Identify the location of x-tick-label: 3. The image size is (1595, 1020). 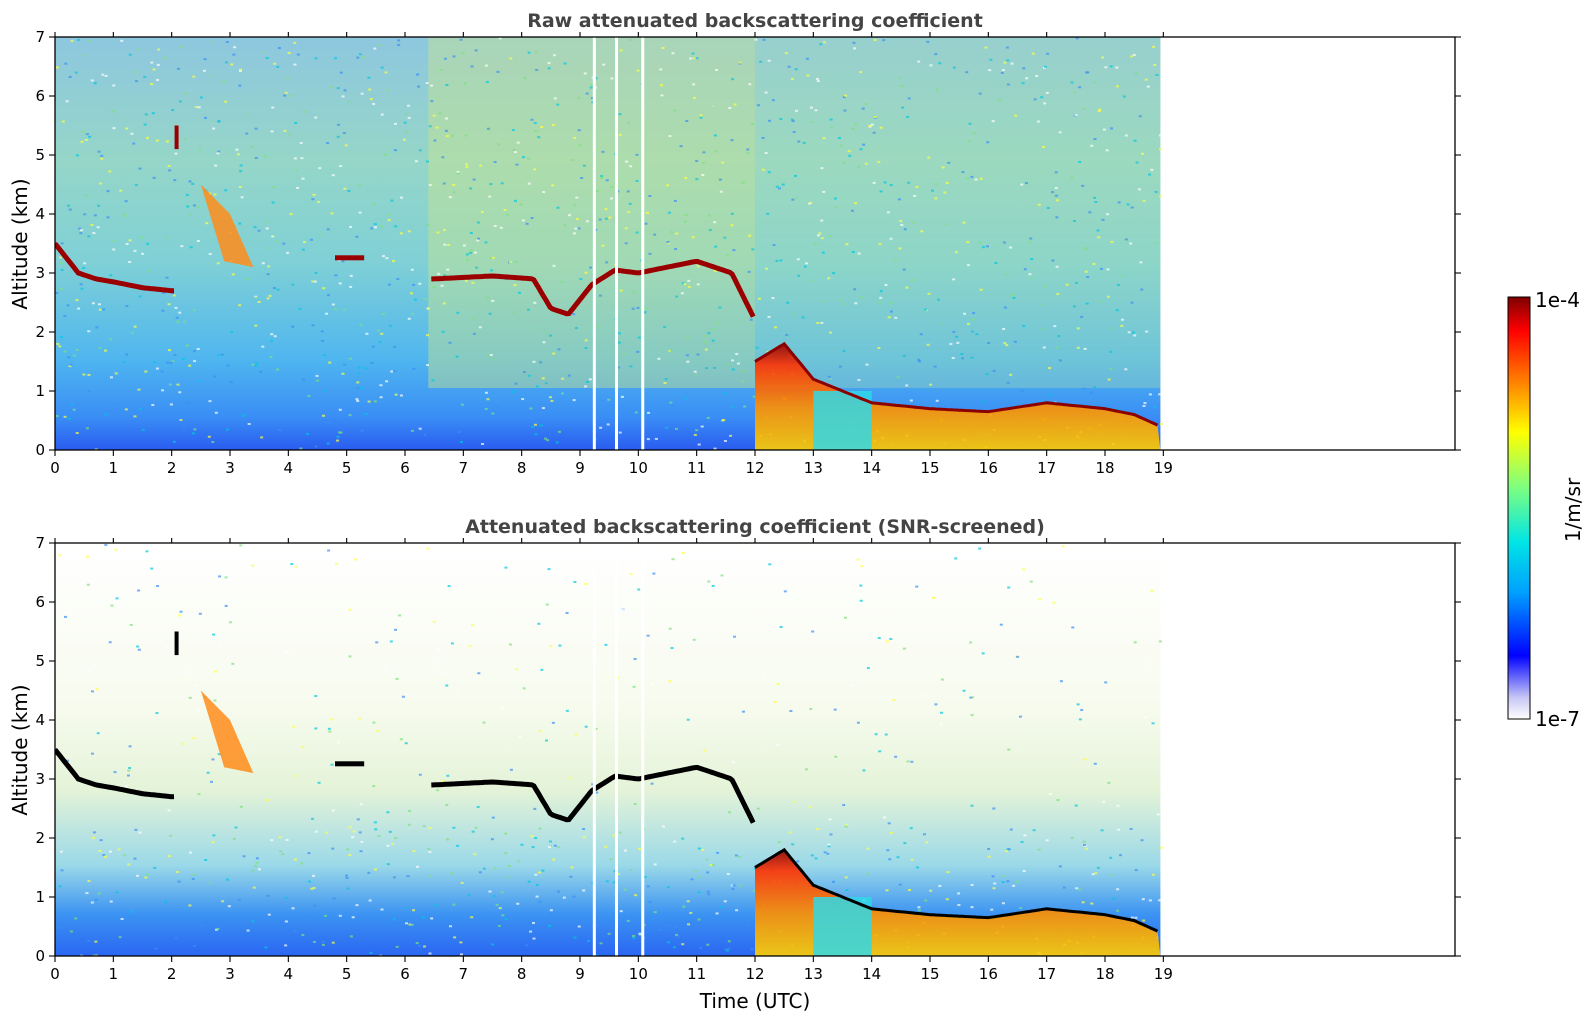
(230, 974).